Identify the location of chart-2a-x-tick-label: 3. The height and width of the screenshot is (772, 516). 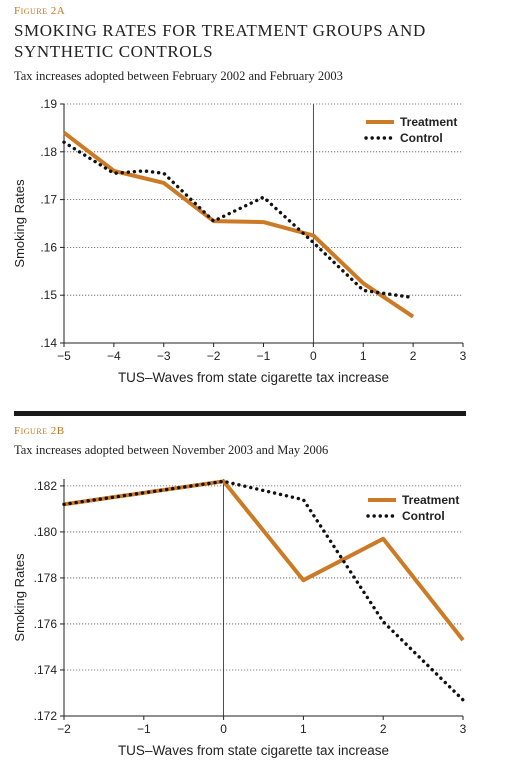
(463, 356).